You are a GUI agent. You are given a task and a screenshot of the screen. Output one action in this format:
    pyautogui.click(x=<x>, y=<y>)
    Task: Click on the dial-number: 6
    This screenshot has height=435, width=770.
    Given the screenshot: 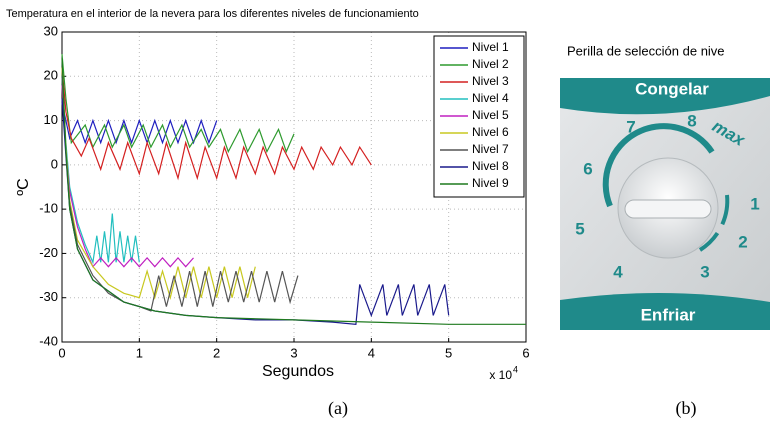 What is the action you would take?
    pyautogui.click(x=587, y=168)
    